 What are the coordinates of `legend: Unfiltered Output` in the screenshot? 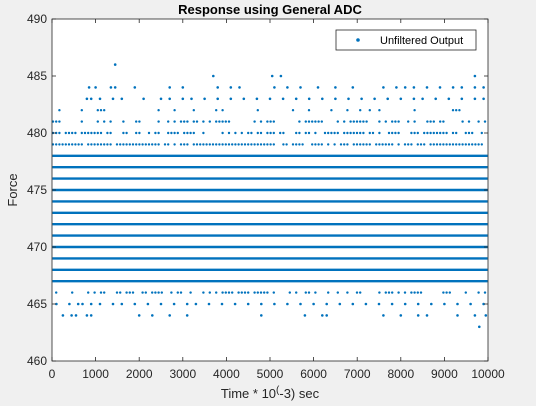 It's located at (406, 40).